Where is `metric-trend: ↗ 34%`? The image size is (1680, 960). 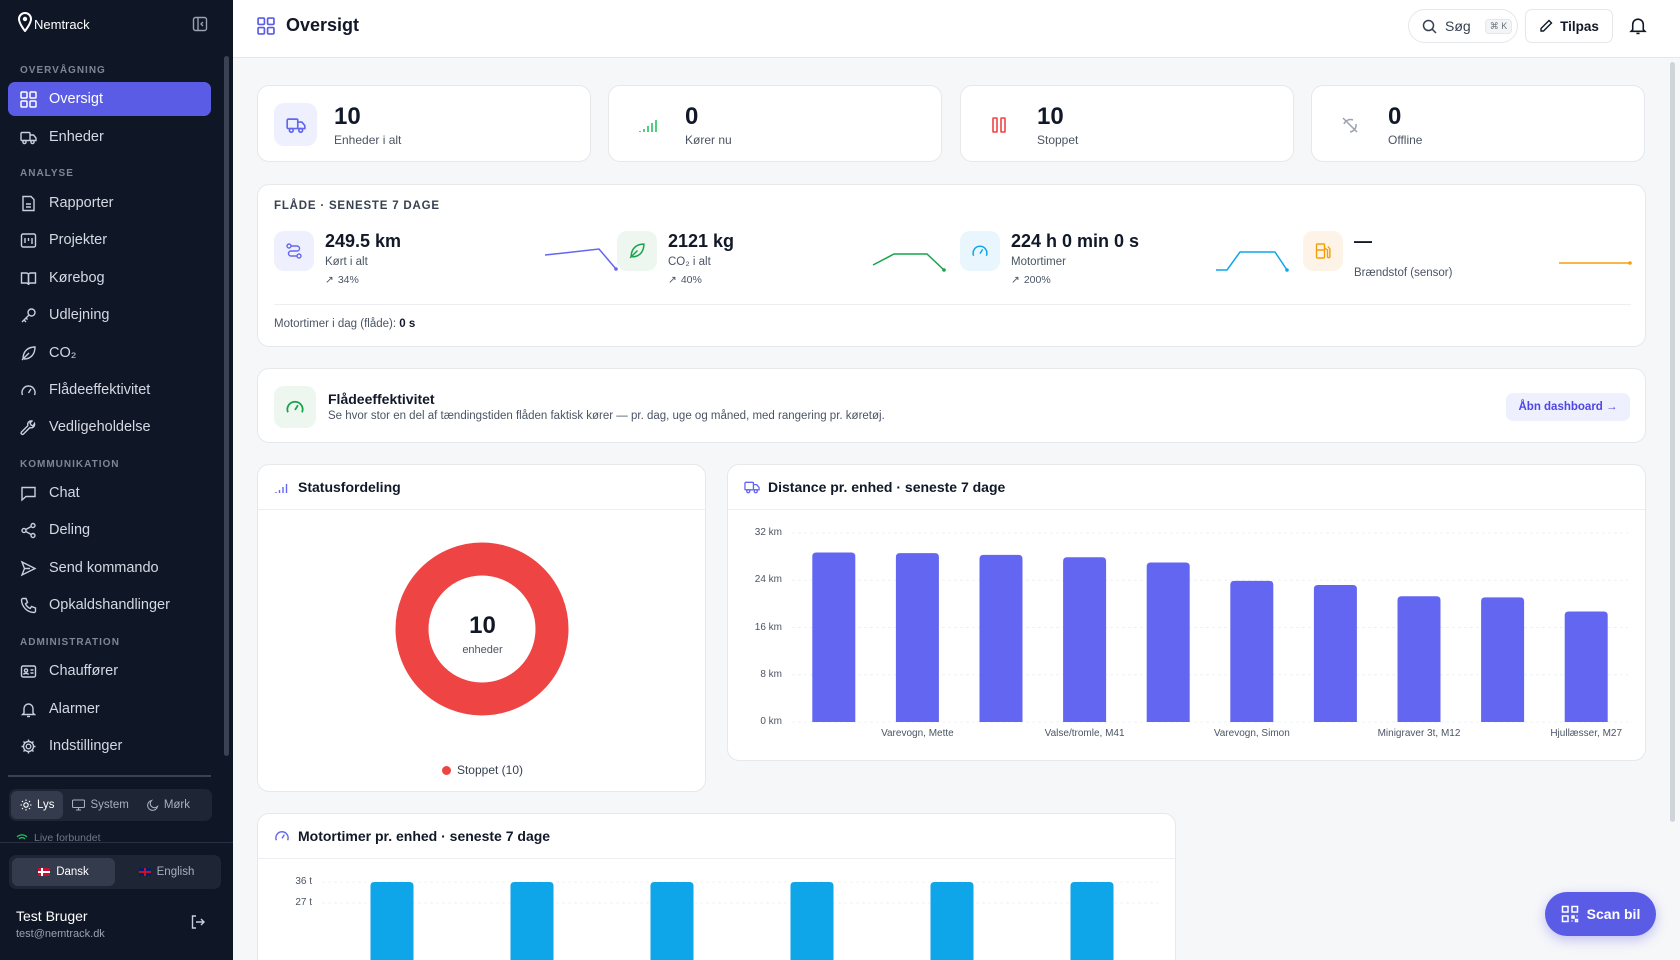
metric-trend: ↗ 34% is located at coordinates (342, 280).